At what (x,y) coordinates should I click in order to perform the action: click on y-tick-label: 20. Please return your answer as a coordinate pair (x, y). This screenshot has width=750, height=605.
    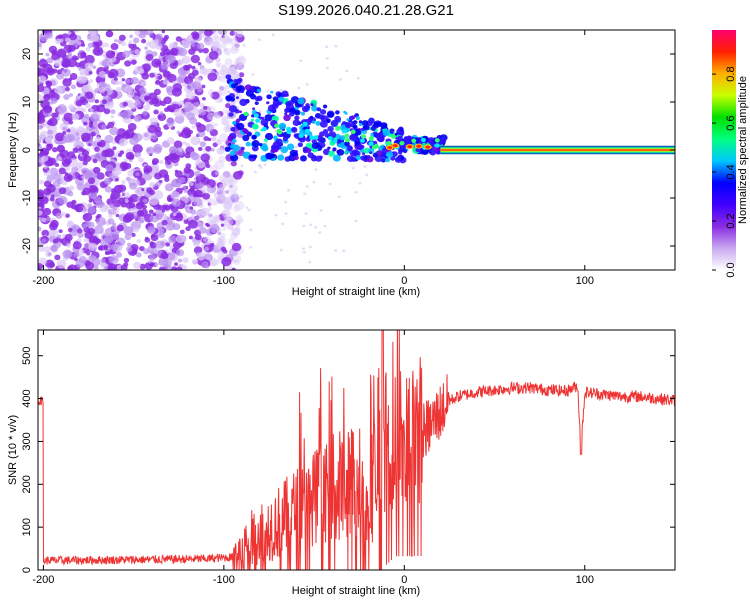
    Looking at the image, I should click on (27, 54).